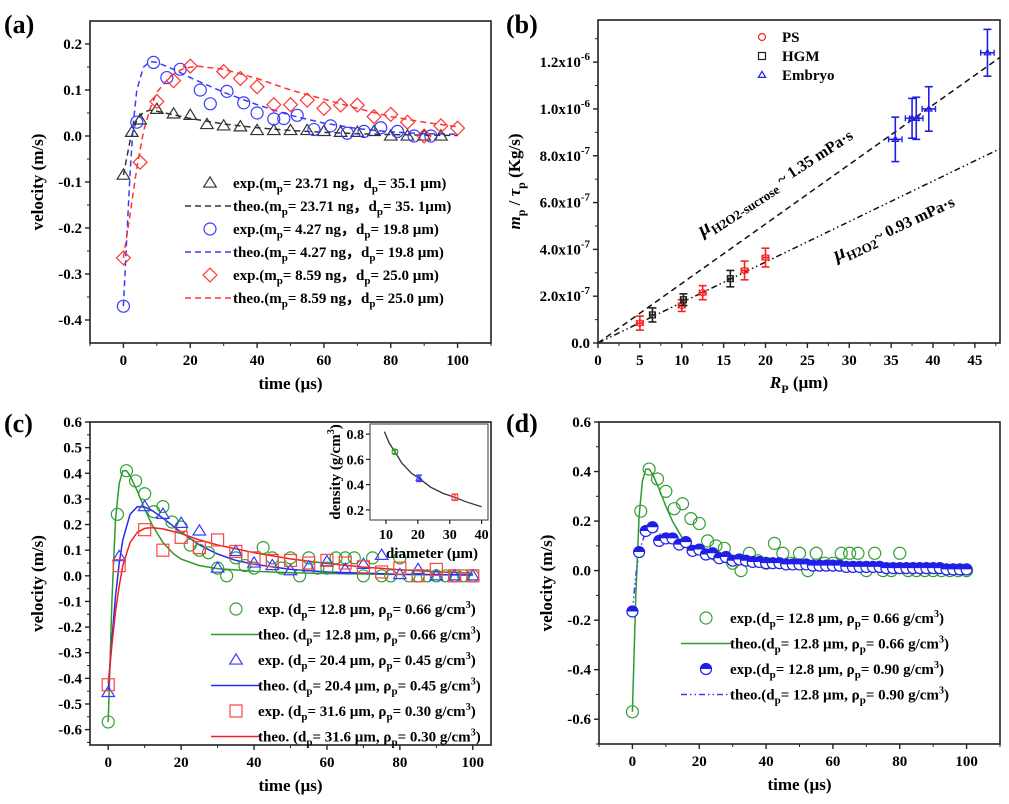 The image size is (1009, 804). Describe the element at coordinates (324, 276) in the screenshot. I see `legend-text-part: = 8.59 ng，d` at that location.